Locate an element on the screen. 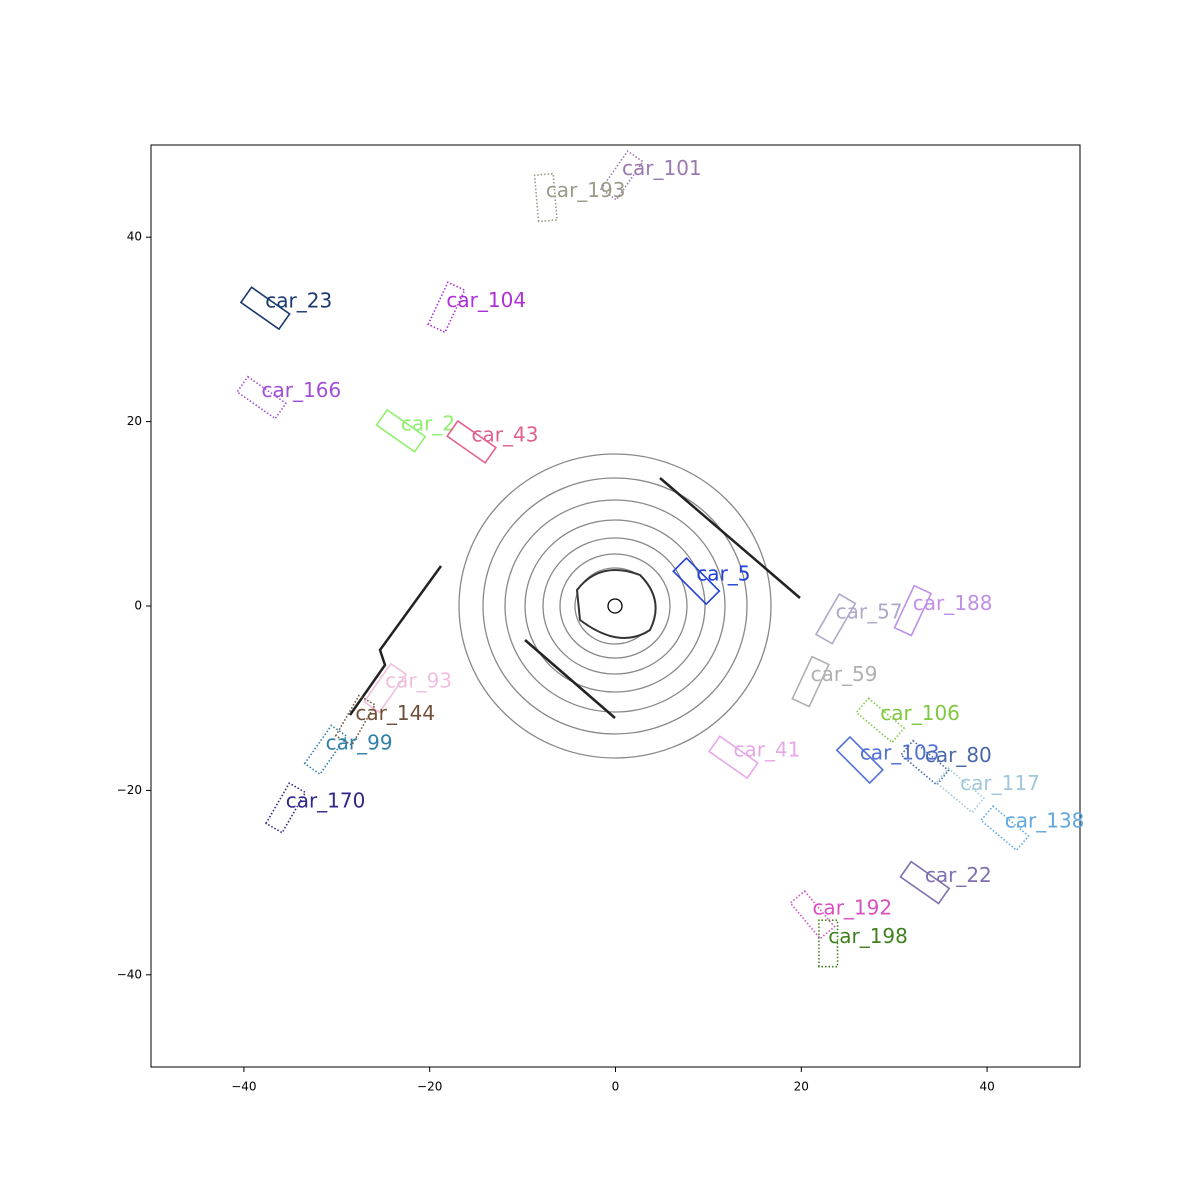 The width and height of the screenshot is (1200, 1200). x-tick-label: 40 is located at coordinates (986, 1087).